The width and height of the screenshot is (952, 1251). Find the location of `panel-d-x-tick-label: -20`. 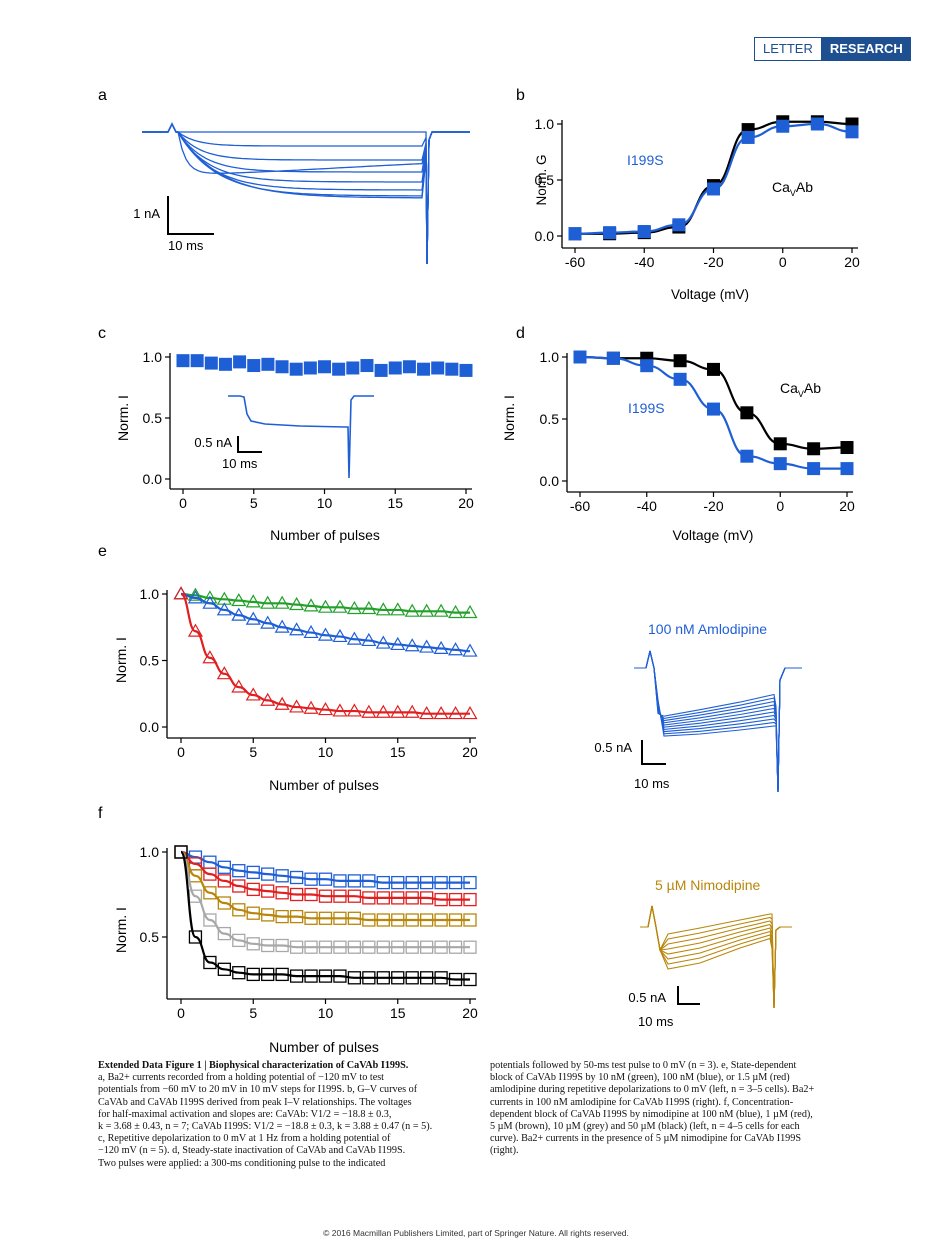

panel-d-x-tick-label: -20 is located at coordinates (713, 506).